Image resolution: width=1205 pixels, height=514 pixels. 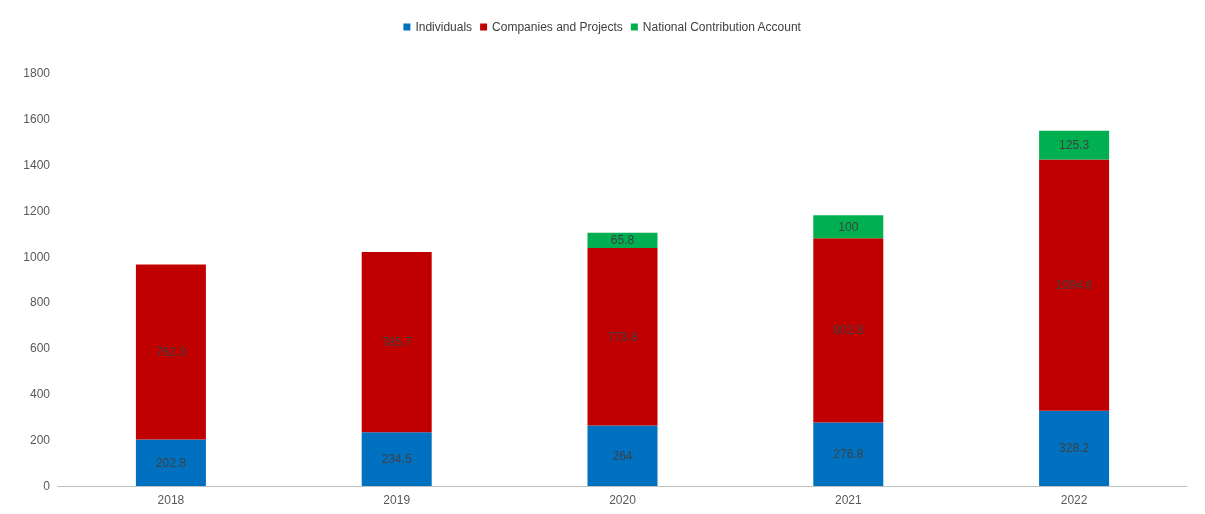 I want to click on data-label: 1094.6, so click(x=1074, y=285).